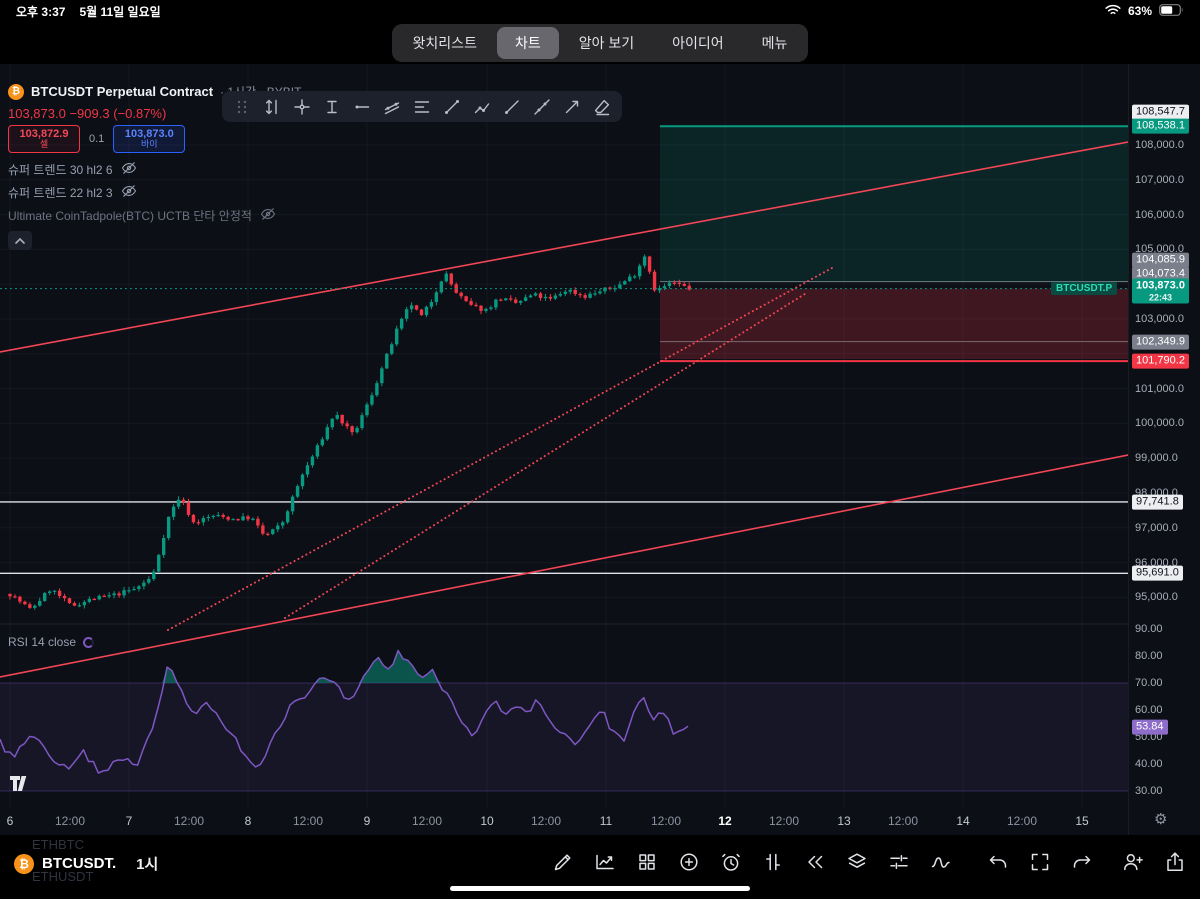  Describe the element at coordinates (512, 107) in the screenshot. I see `tool-ray-icon` at that location.